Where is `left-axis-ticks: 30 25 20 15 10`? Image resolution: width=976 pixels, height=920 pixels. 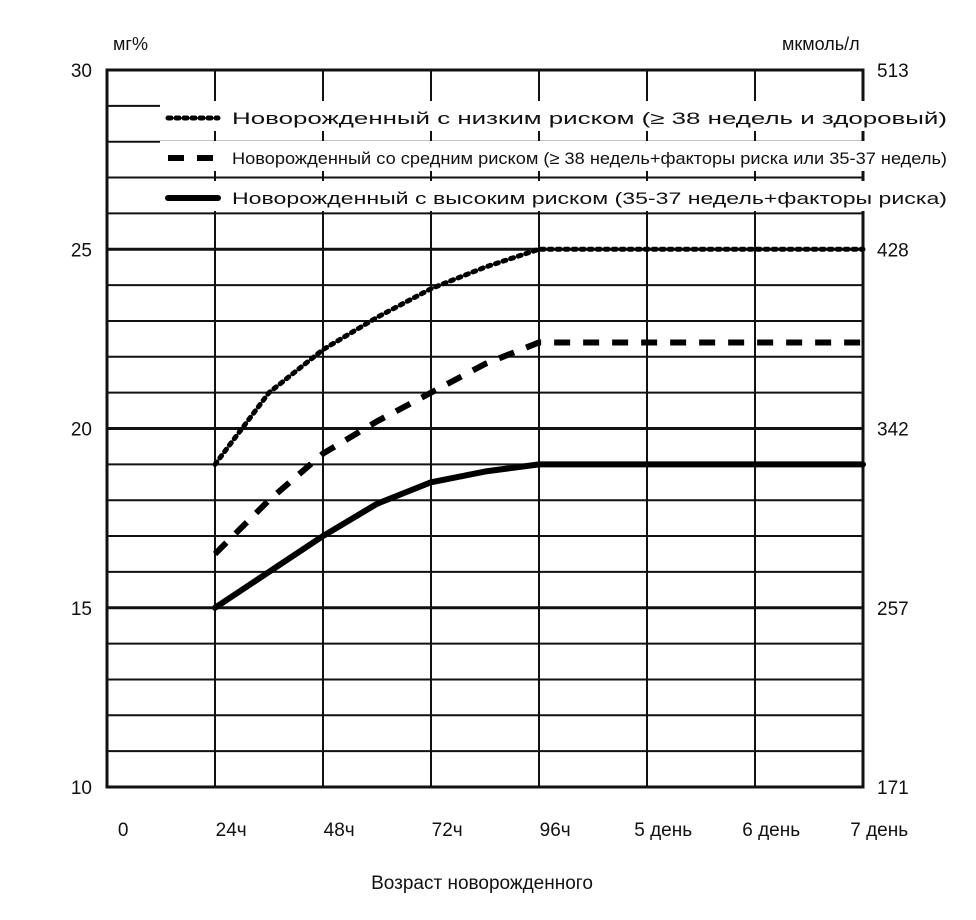
left-axis-ticks: 30 25 20 15 10 is located at coordinates (81, 430).